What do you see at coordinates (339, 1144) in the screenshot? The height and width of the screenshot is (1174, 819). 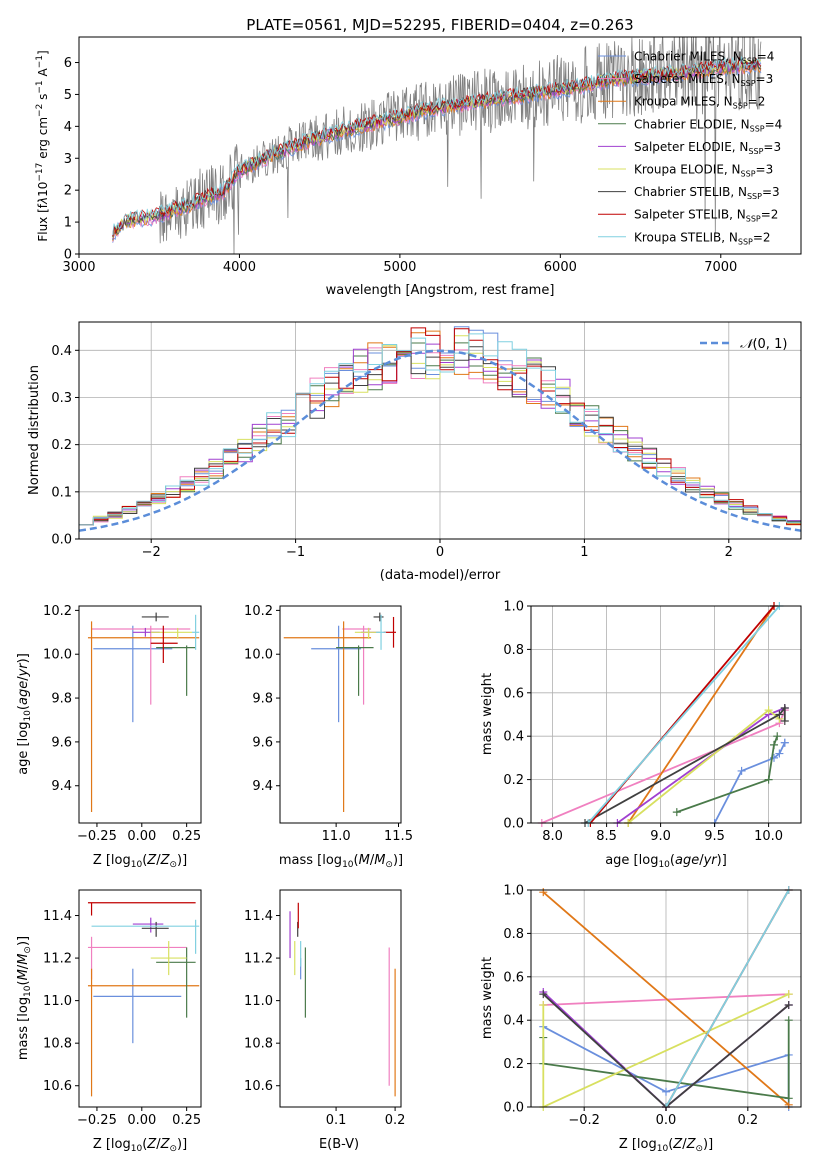 I see `mass-ebv-xlabel: E(B-V)` at bounding box center [339, 1144].